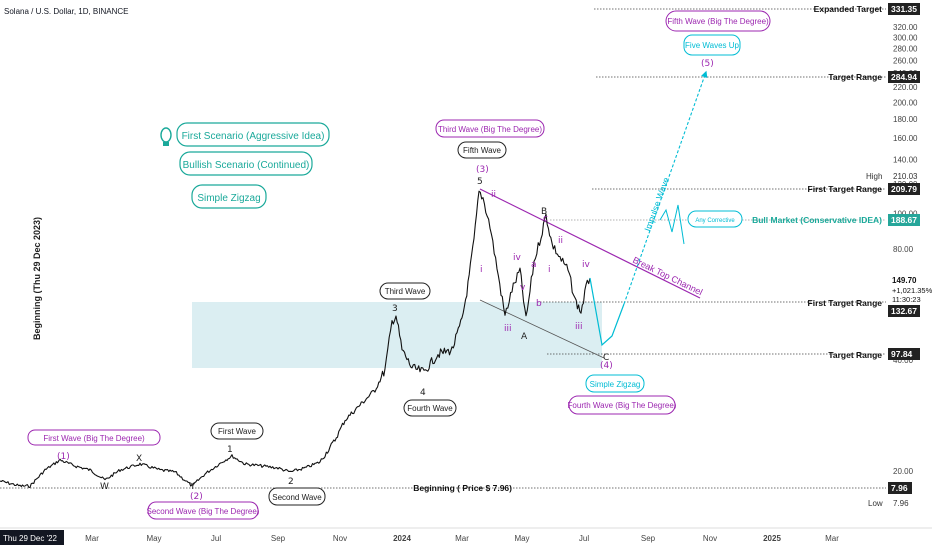 The image size is (932, 550). Describe the element at coordinates (845, 189) in the screenshot. I see `level-label-first-target-1: First Target Range` at that location.